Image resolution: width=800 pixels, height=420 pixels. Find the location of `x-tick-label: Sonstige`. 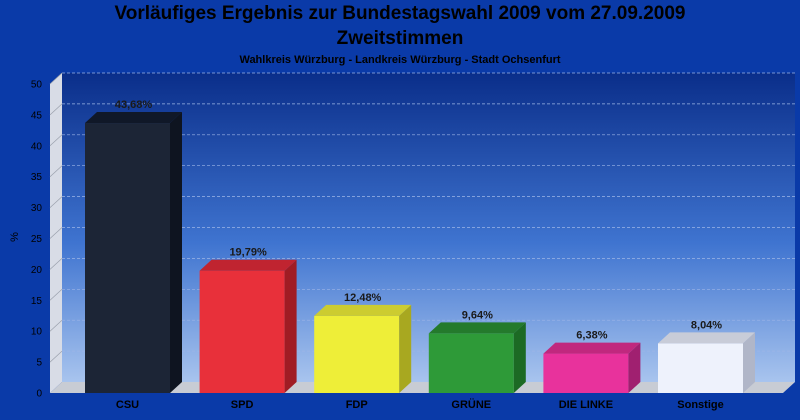

x-tick-label: Sonstige is located at coordinates (700, 405).